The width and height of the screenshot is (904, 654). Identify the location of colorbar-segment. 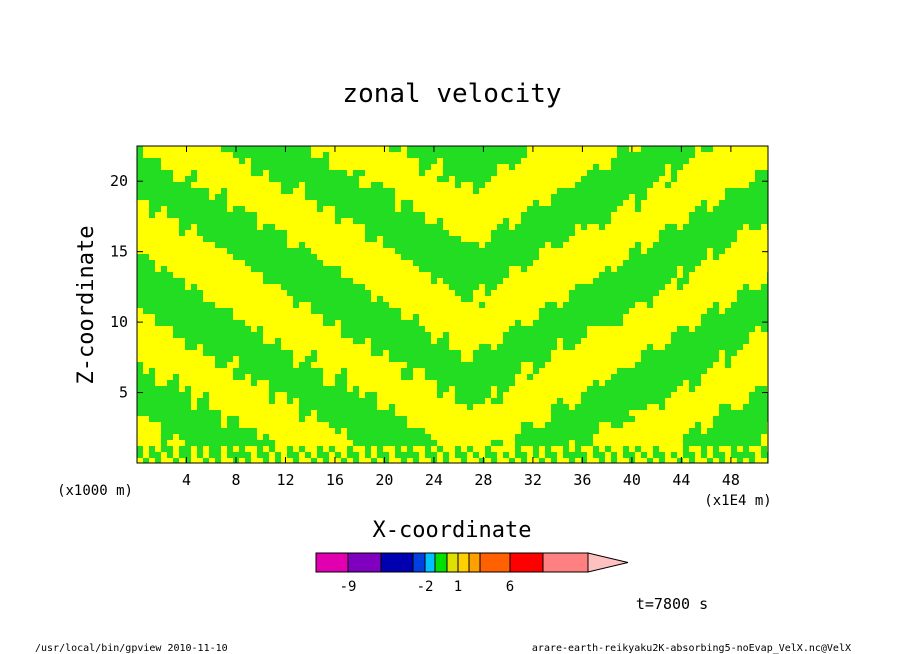
(430, 562).